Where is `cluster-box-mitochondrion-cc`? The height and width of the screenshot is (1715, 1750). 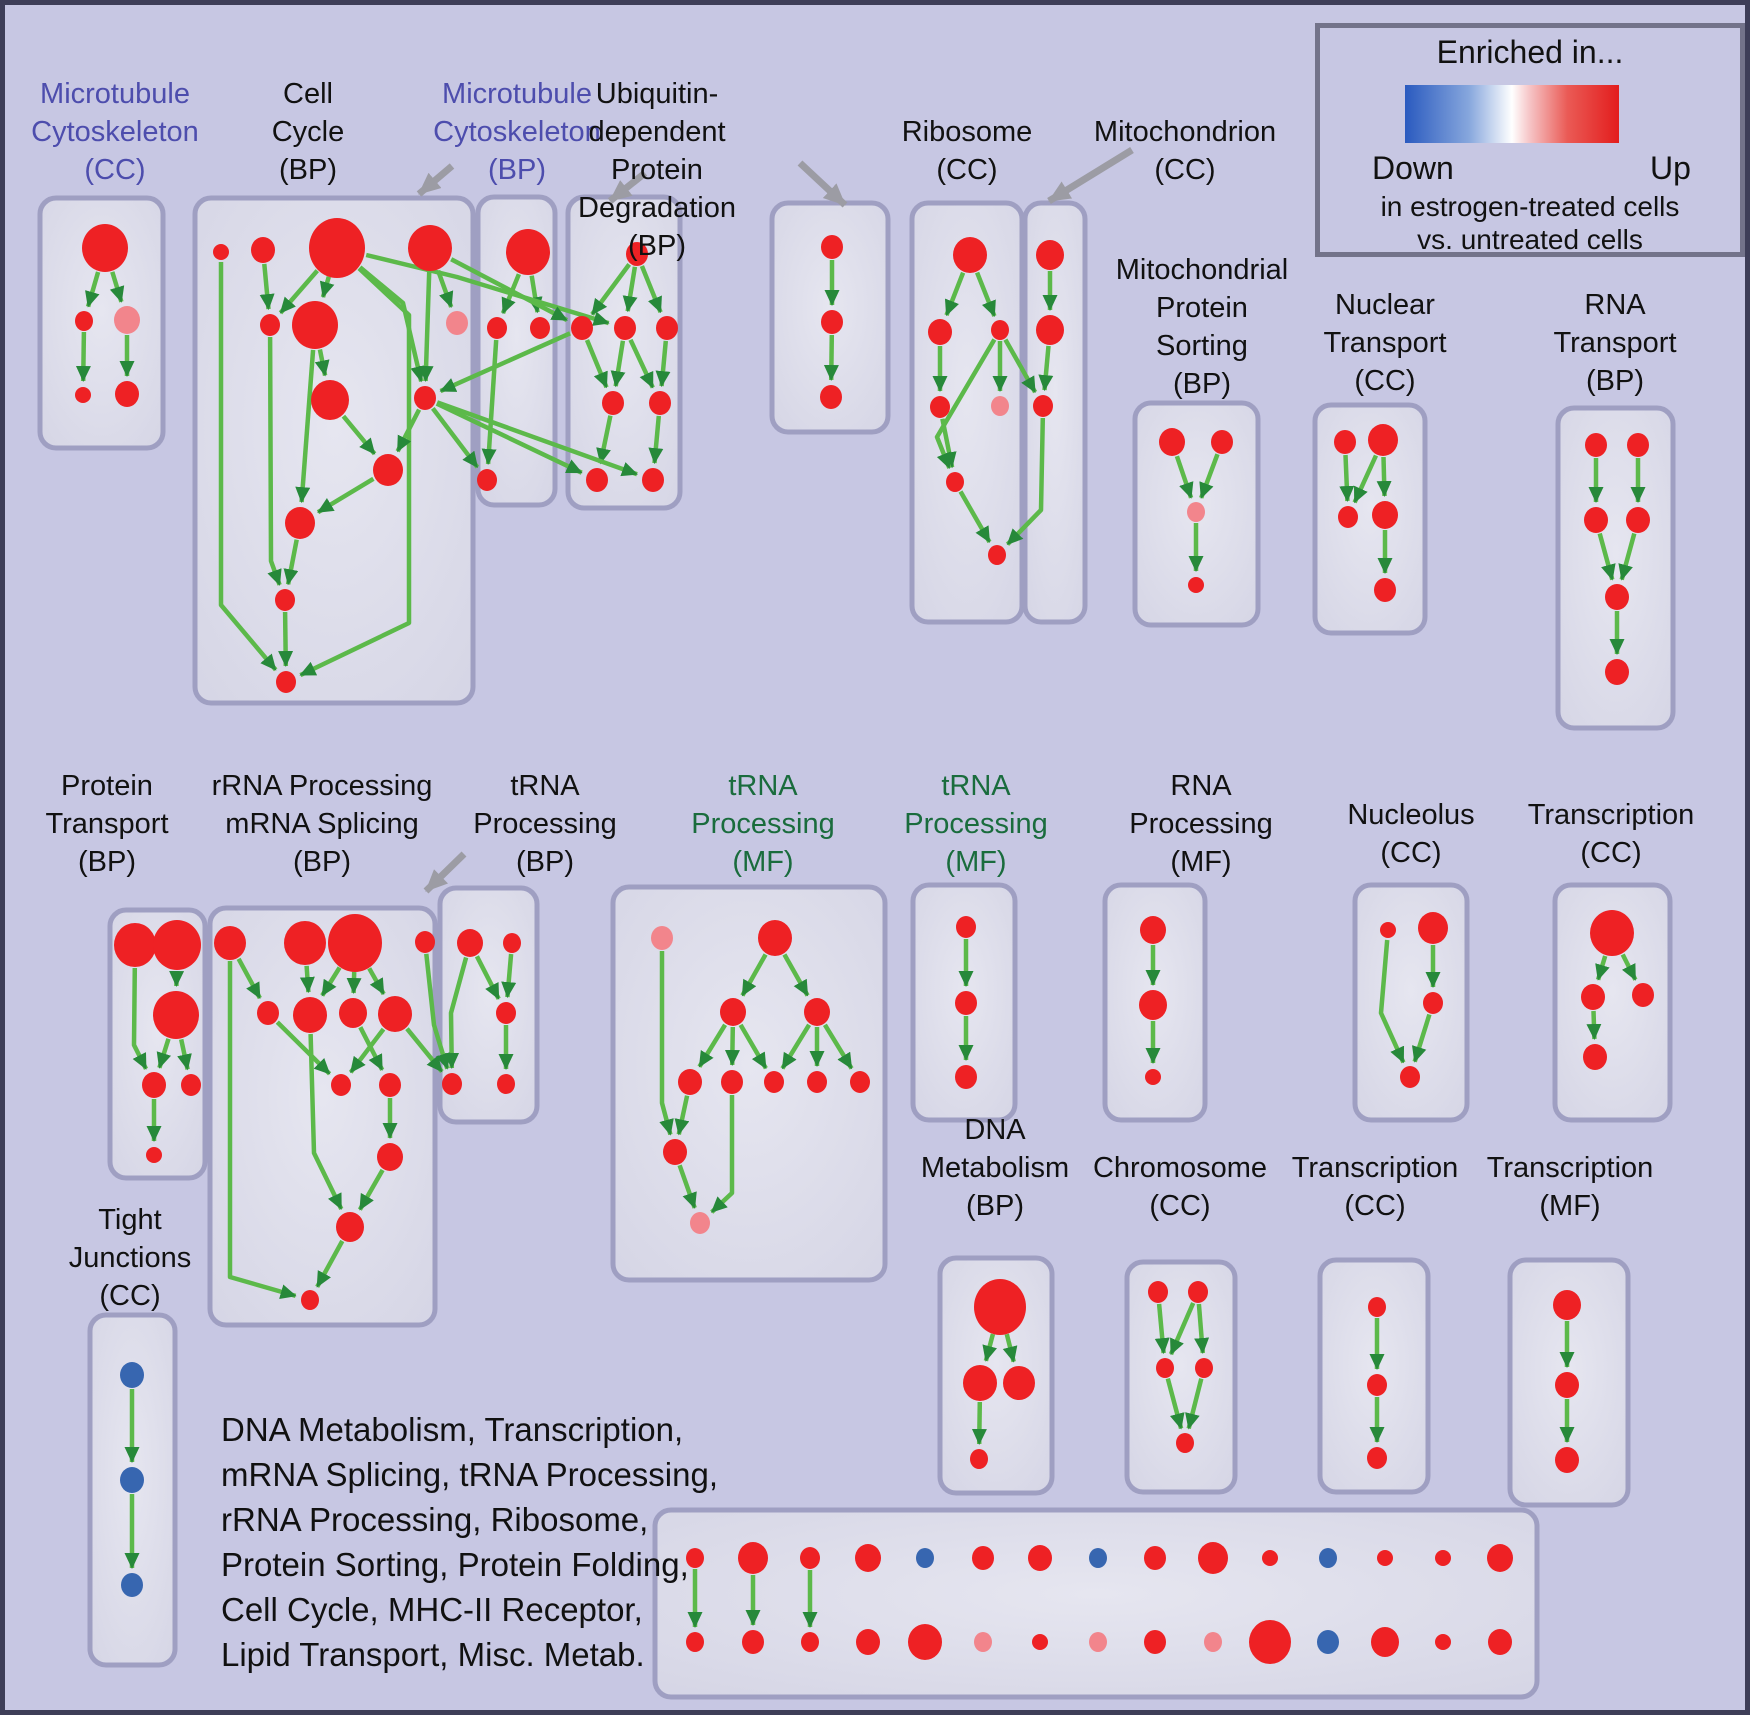 cluster-box-mitochondrion-cc is located at coordinates (1055, 412).